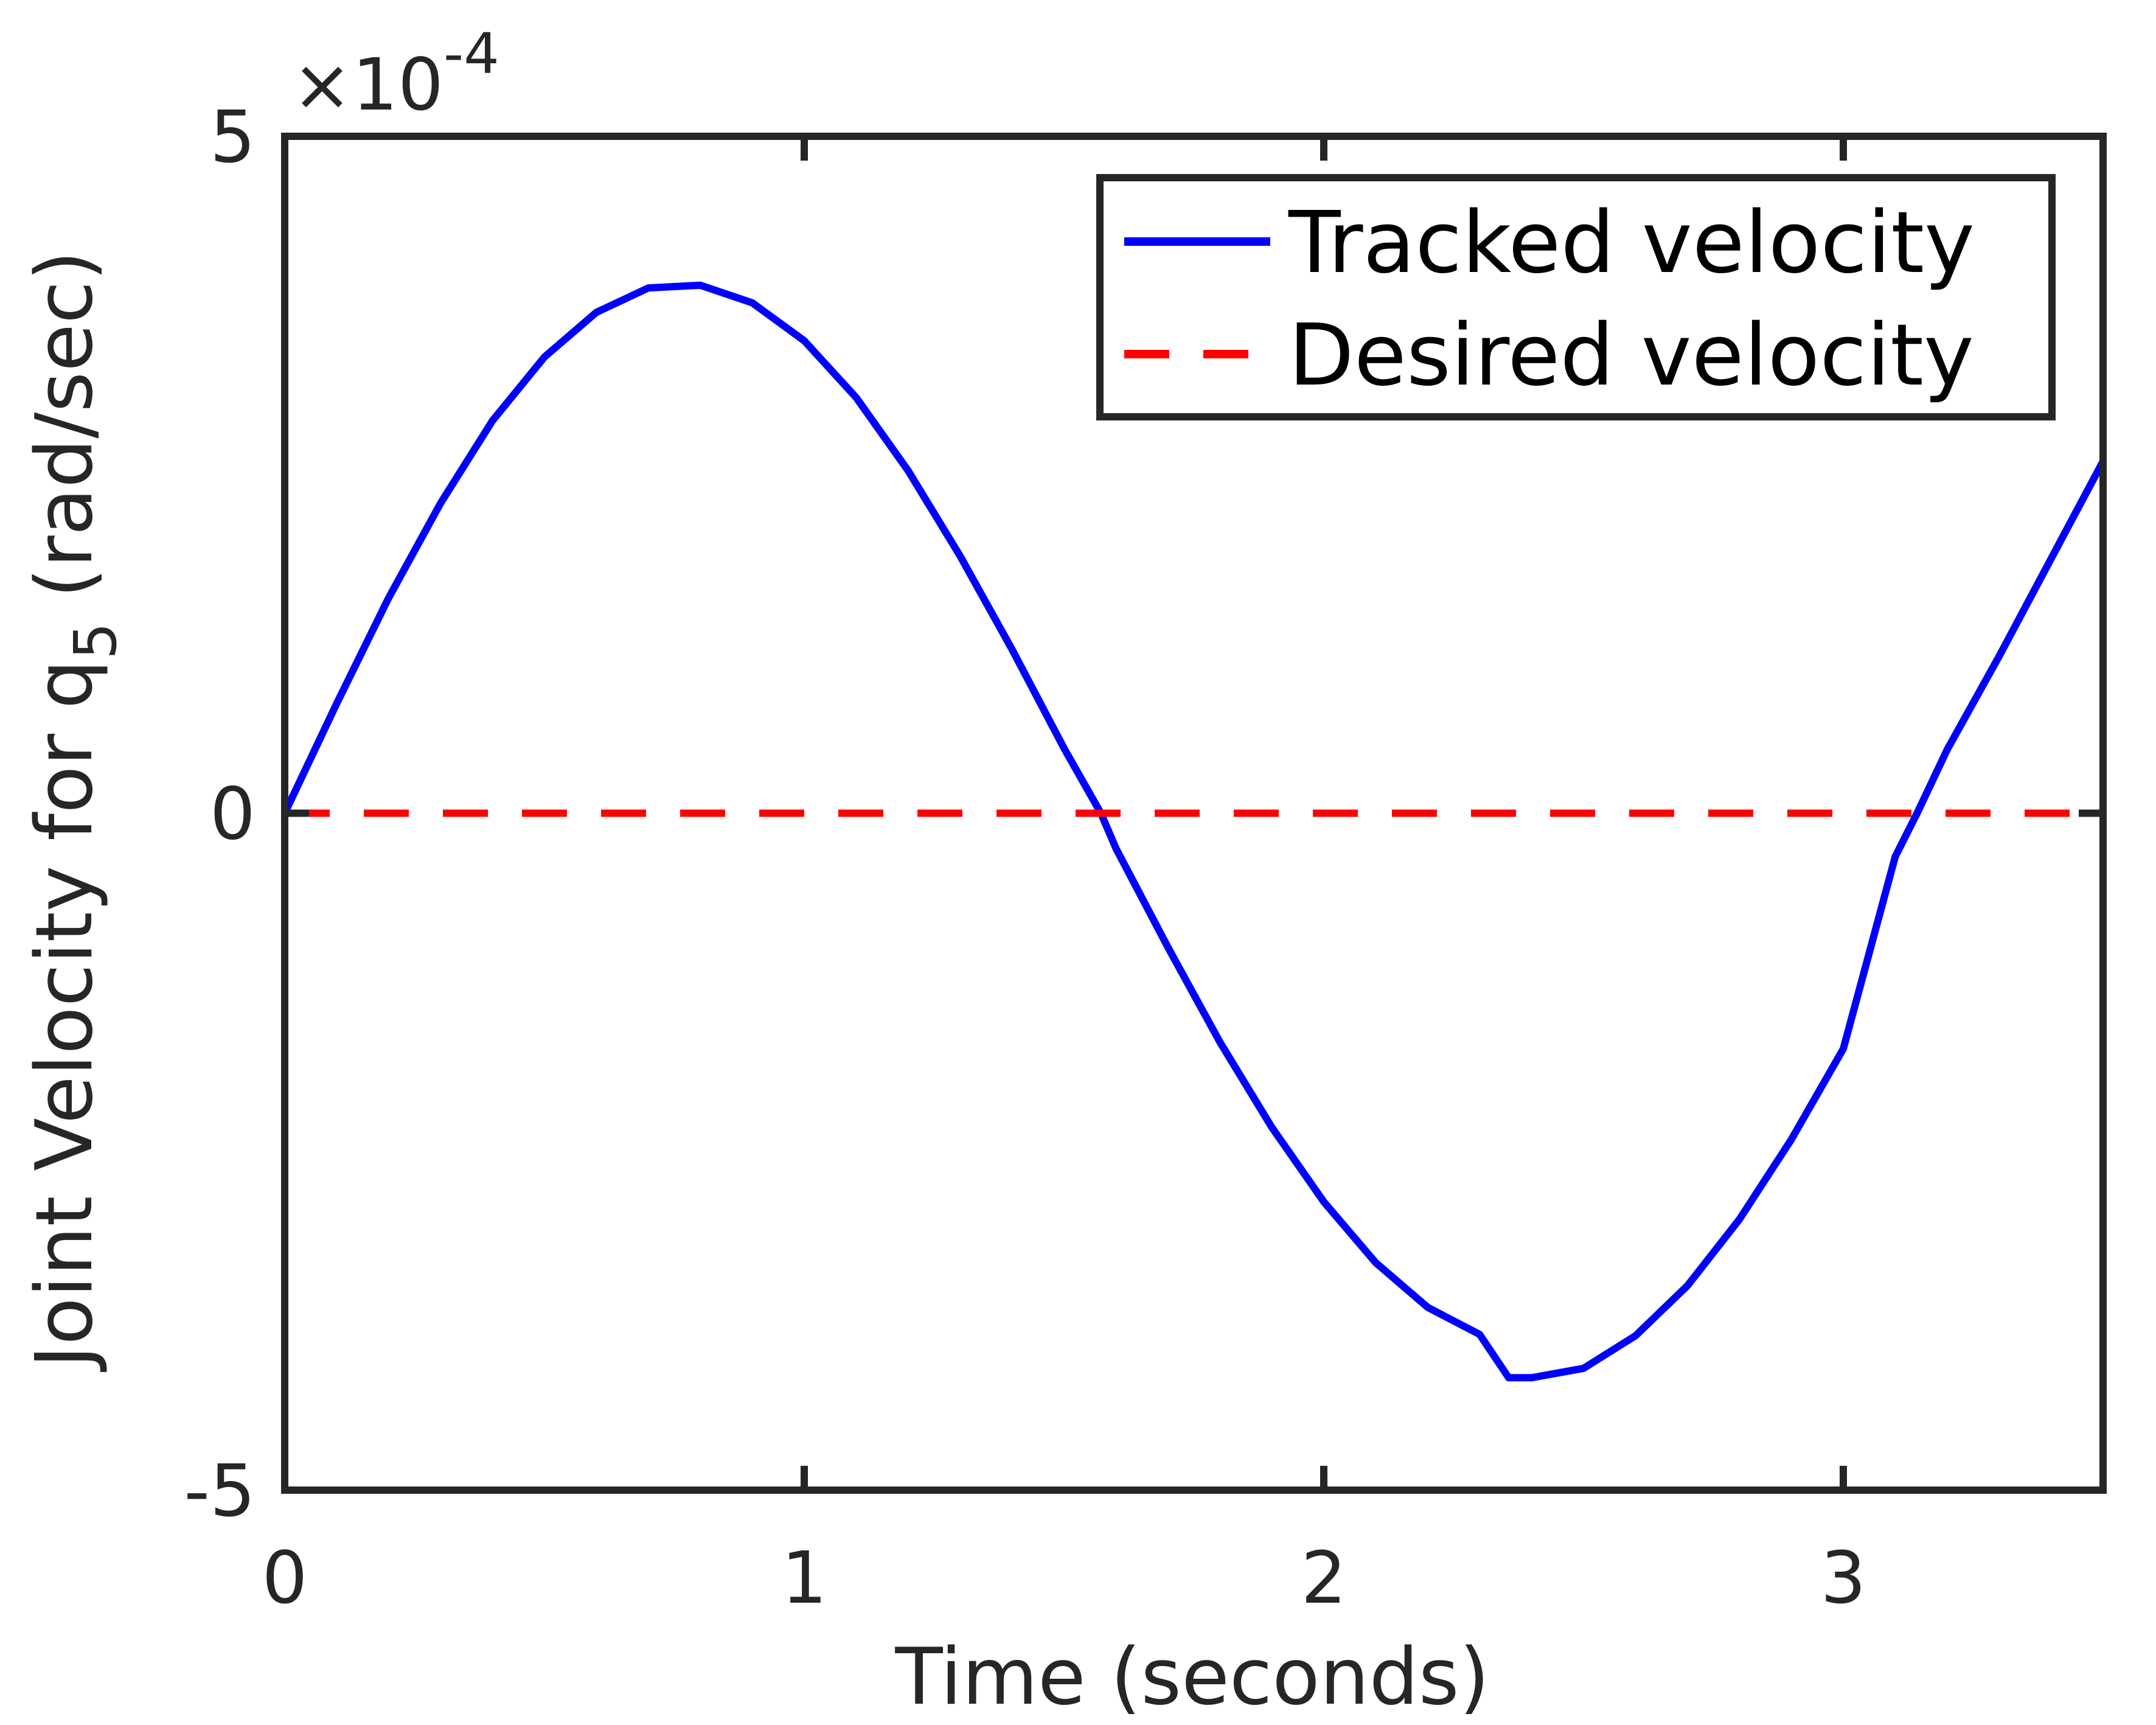  Describe the element at coordinates (64, 424) in the screenshot. I see `y-axis-label-unit: (rad/sec)` at that location.